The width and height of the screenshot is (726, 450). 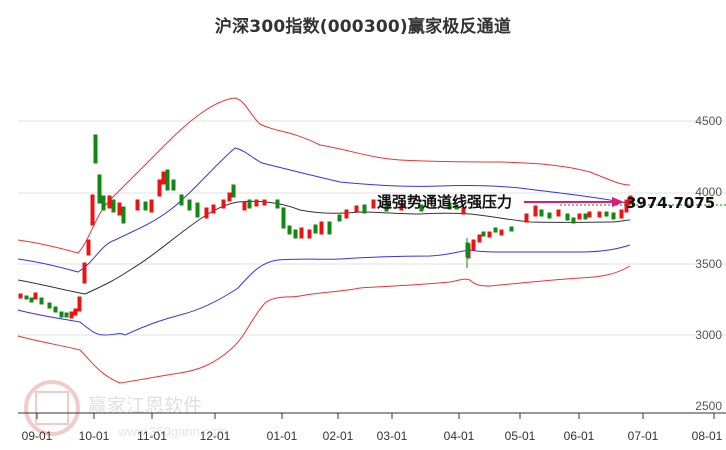 What do you see at coordinates (546, 202) in the screenshot?
I see `pressure-annotation: 遇强势通道线强压力 3974.7075` at bounding box center [546, 202].